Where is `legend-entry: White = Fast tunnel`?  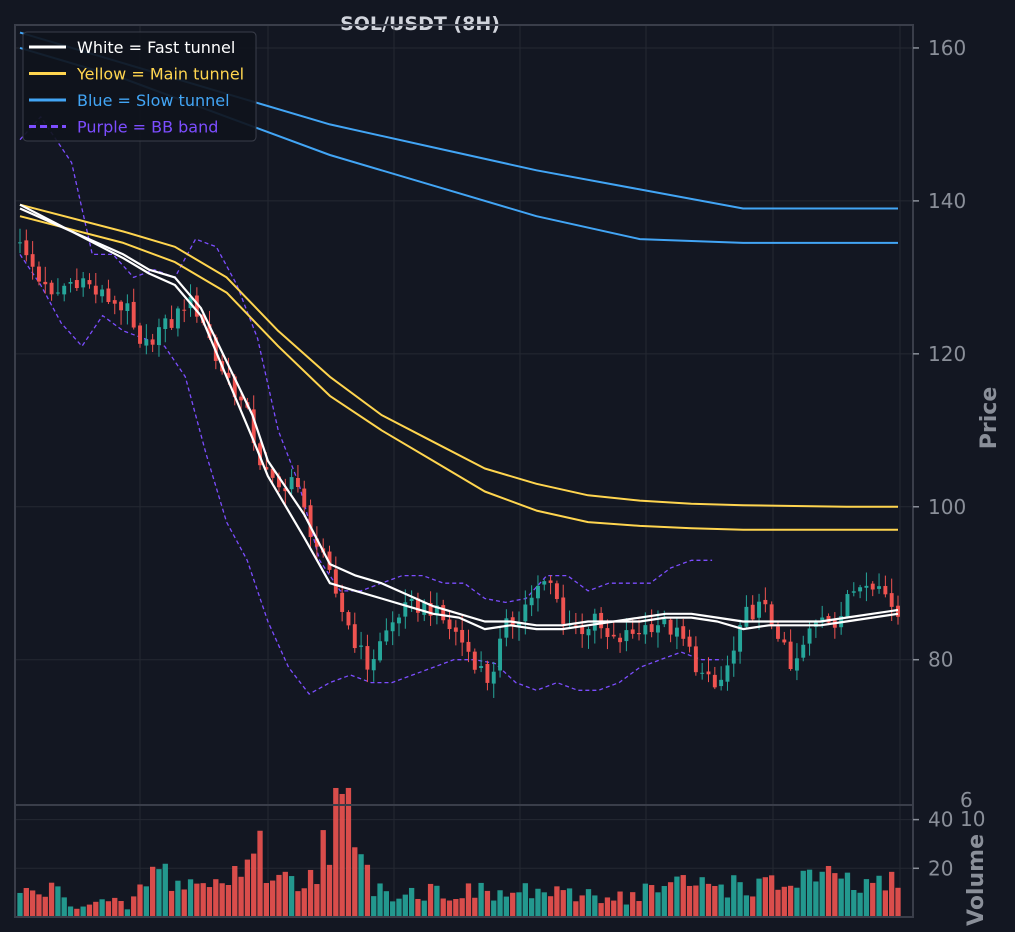
legend-entry: White = Fast tunnel is located at coordinates (156, 47).